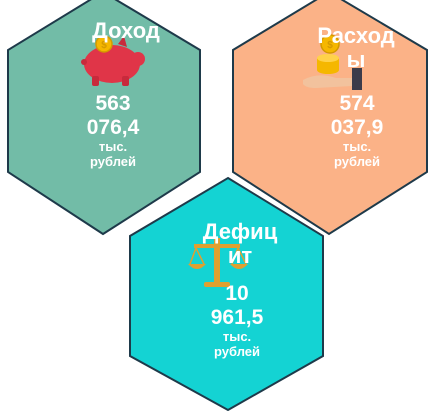  What do you see at coordinates (237, 293) in the screenshot?
I see `deficit-amount-line1: 10` at bounding box center [237, 293].